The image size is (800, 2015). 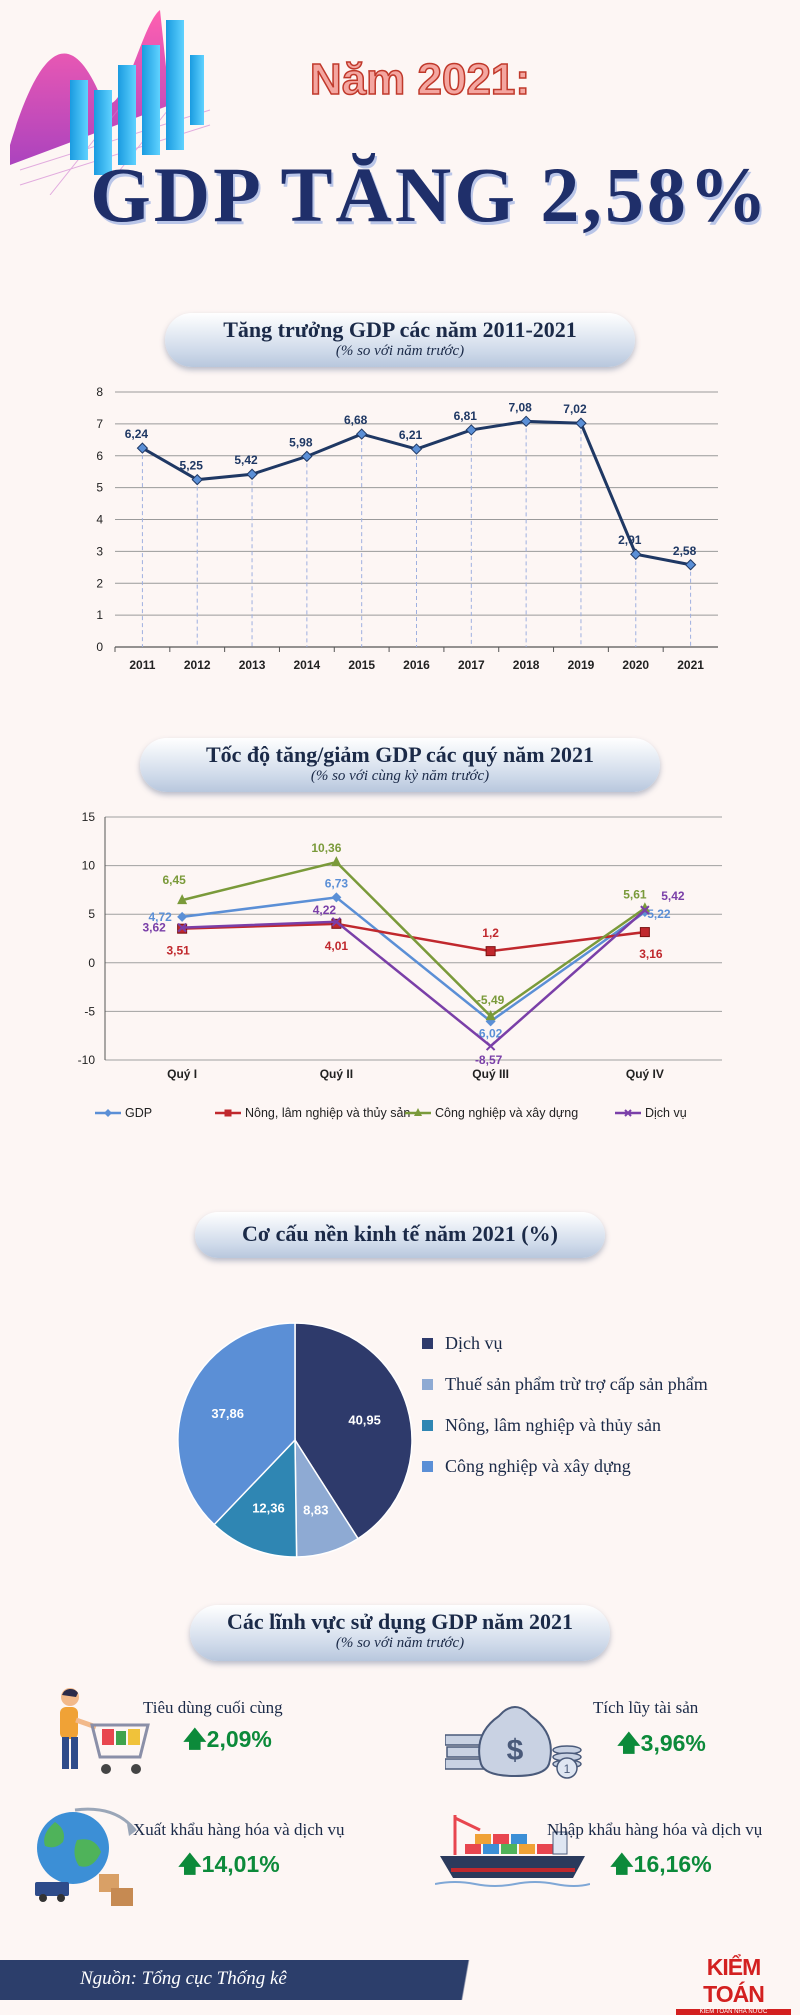 What do you see at coordinates (105, 1731) in the screenshot?
I see `shopping-cart-icon` at bounding box center [105, 1731].